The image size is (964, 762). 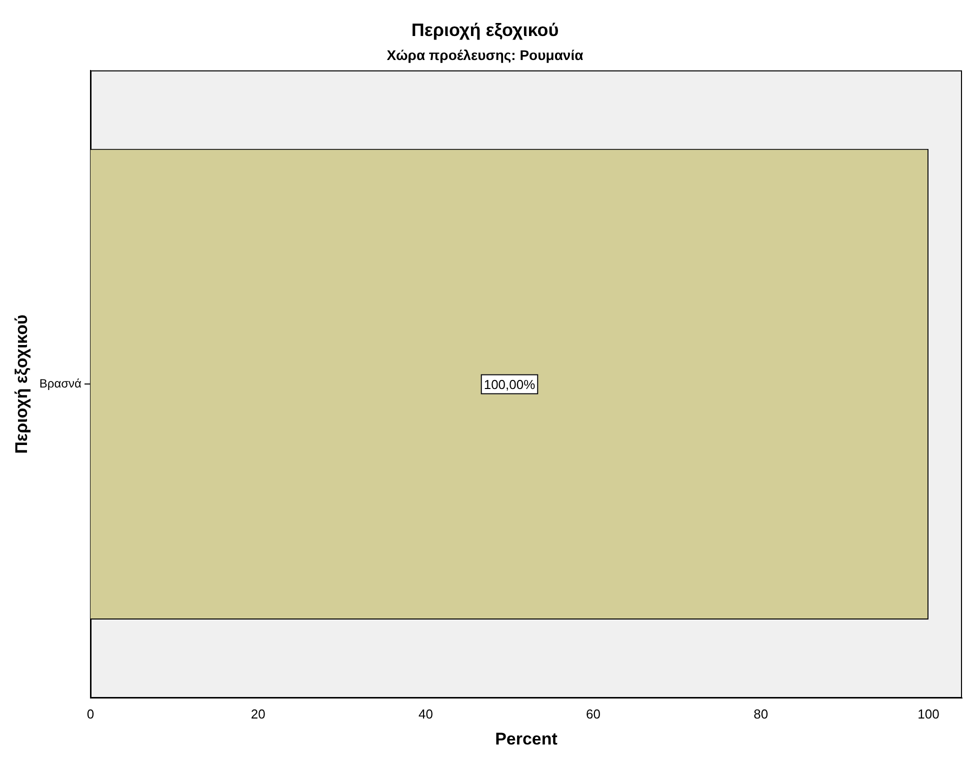 What do you see at coordinates (21, 384) in the screenshot?
I see `y-axis-title: Περιοχή εξοχικού` at bounding box center [21, 384].